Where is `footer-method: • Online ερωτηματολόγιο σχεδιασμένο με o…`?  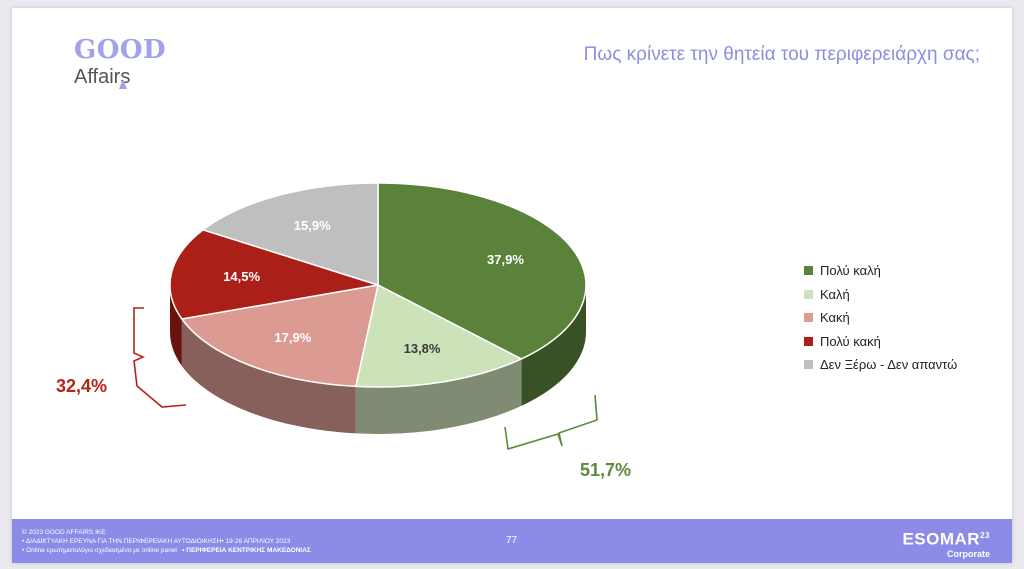
footer-method: • Online ερωτηματολόγιο σχεδιασμένο με o… is located at coordinates (166, 550).